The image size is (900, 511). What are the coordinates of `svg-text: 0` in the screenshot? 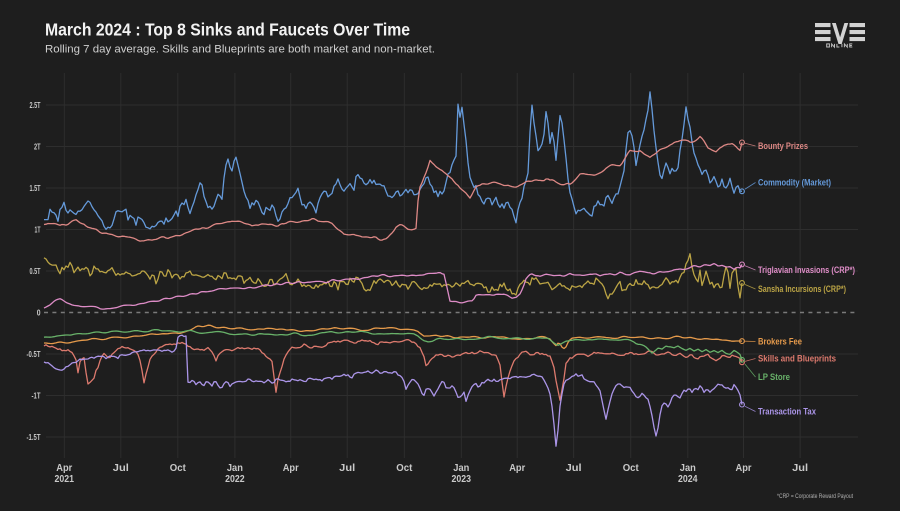 It's located at (39, 313).